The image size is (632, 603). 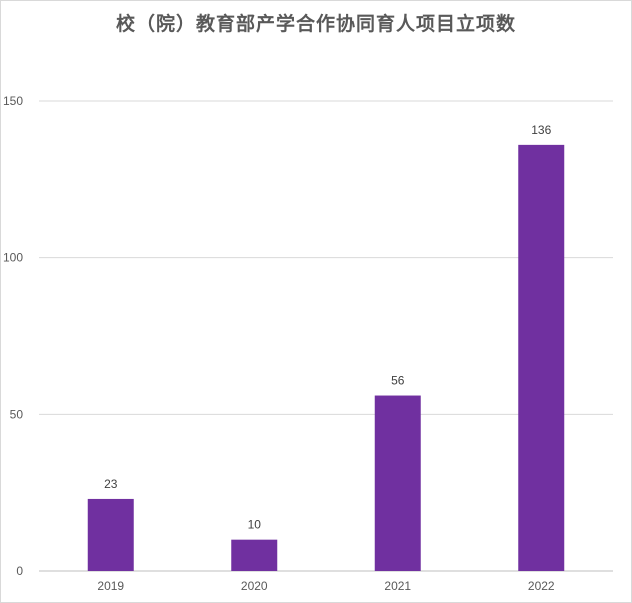 What do you see at coordinates (110, 586) in the screenshot?
I see `x-tick-label: 2019` at bounding box center [110, 586].